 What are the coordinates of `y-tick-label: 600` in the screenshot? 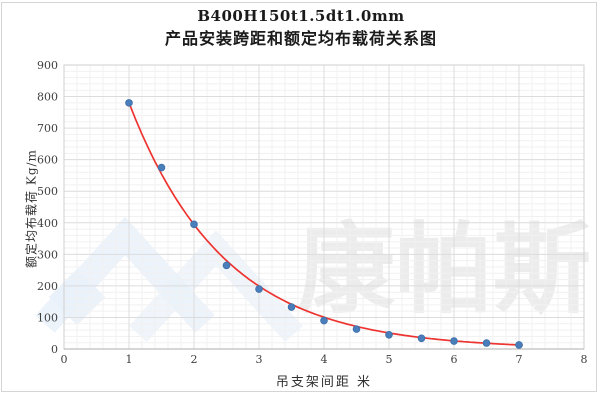 It's located at (47, 160).